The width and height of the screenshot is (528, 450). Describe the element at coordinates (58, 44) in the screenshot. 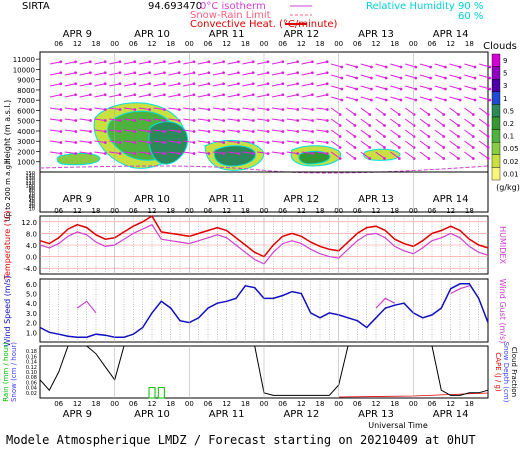

I see `top-hour-tick: 06` at that location.